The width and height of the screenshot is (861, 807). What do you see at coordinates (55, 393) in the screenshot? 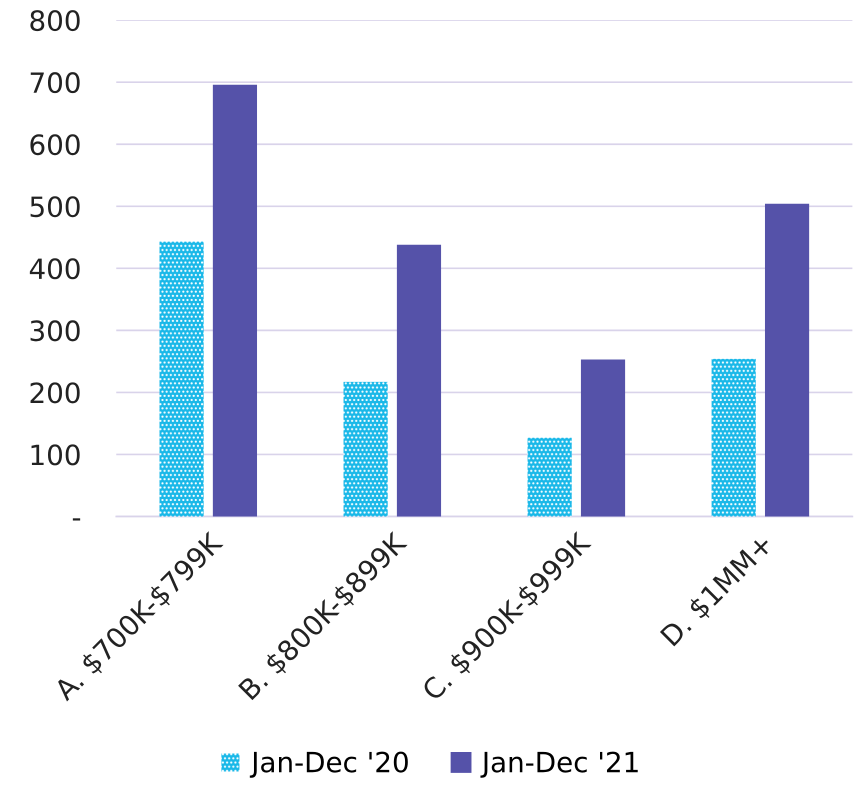
I see `y-tick-label: 200` at bounding box center [55, 393].